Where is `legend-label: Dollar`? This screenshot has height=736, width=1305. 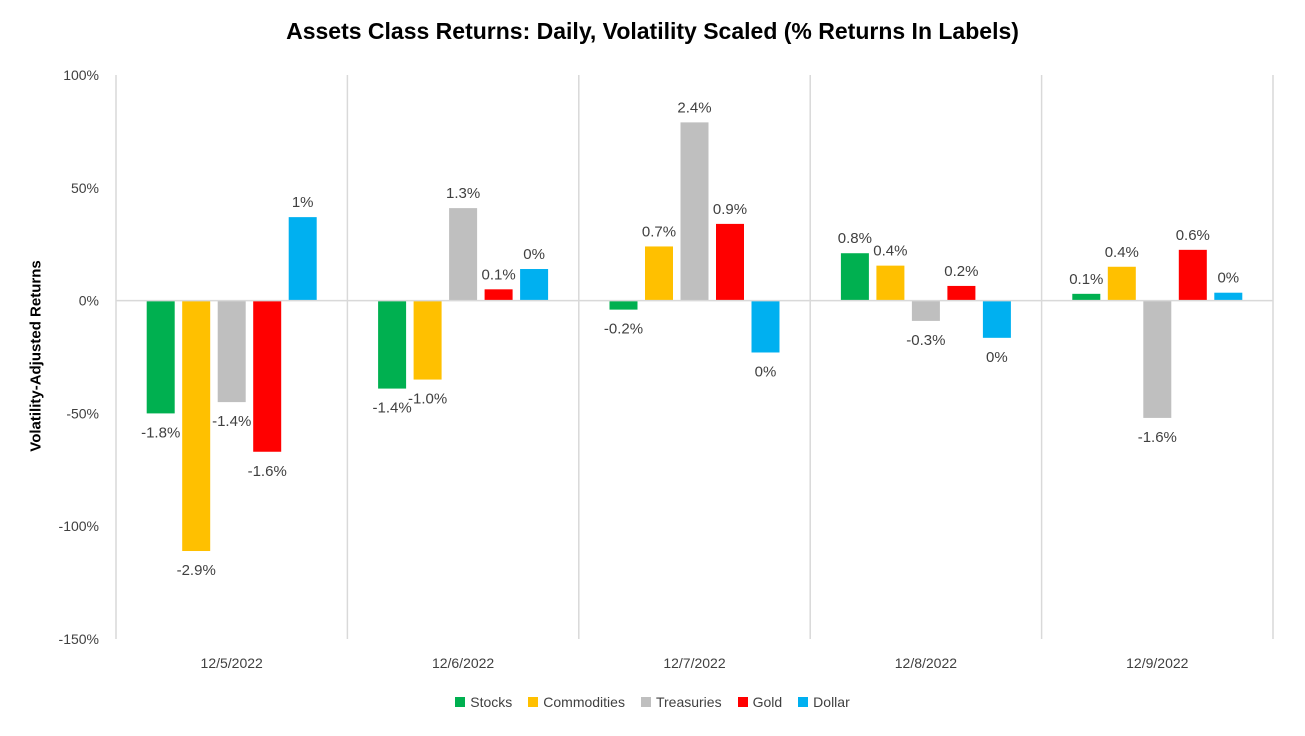 legend-label: Dollar is located at coordinates (831, 702).